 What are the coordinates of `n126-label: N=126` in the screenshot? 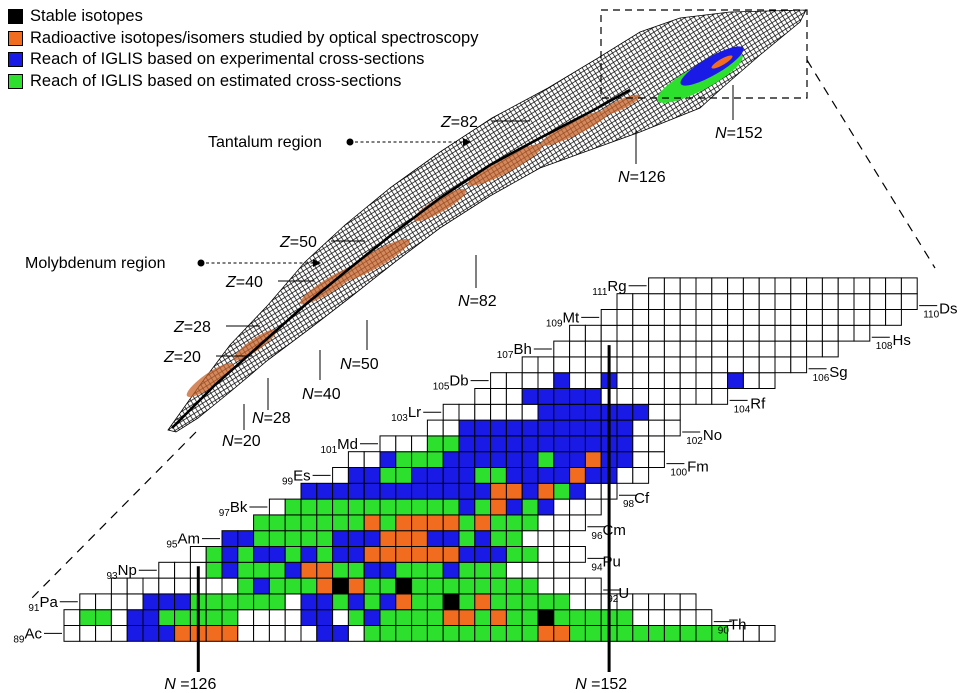 It's located at (642, 177).